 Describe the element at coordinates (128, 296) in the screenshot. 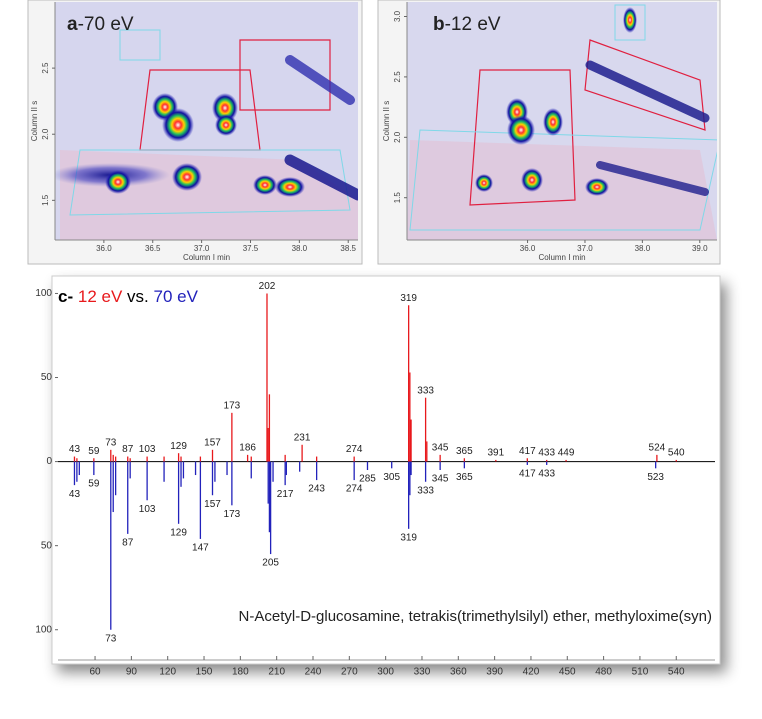

I see `spectrum-title: c- 12 eV vs. 70 eV` at that location.